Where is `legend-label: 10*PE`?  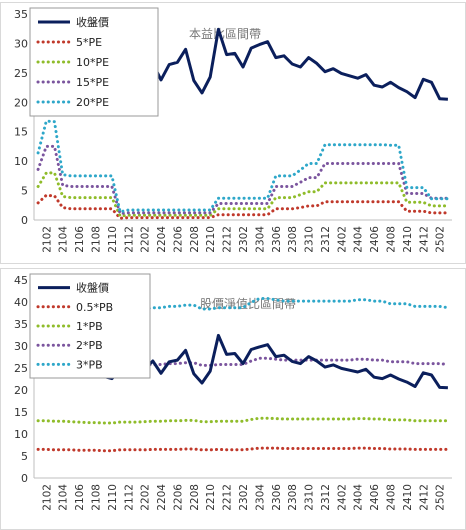
legend-label: 10*PE is located at coordinates (92, 62).